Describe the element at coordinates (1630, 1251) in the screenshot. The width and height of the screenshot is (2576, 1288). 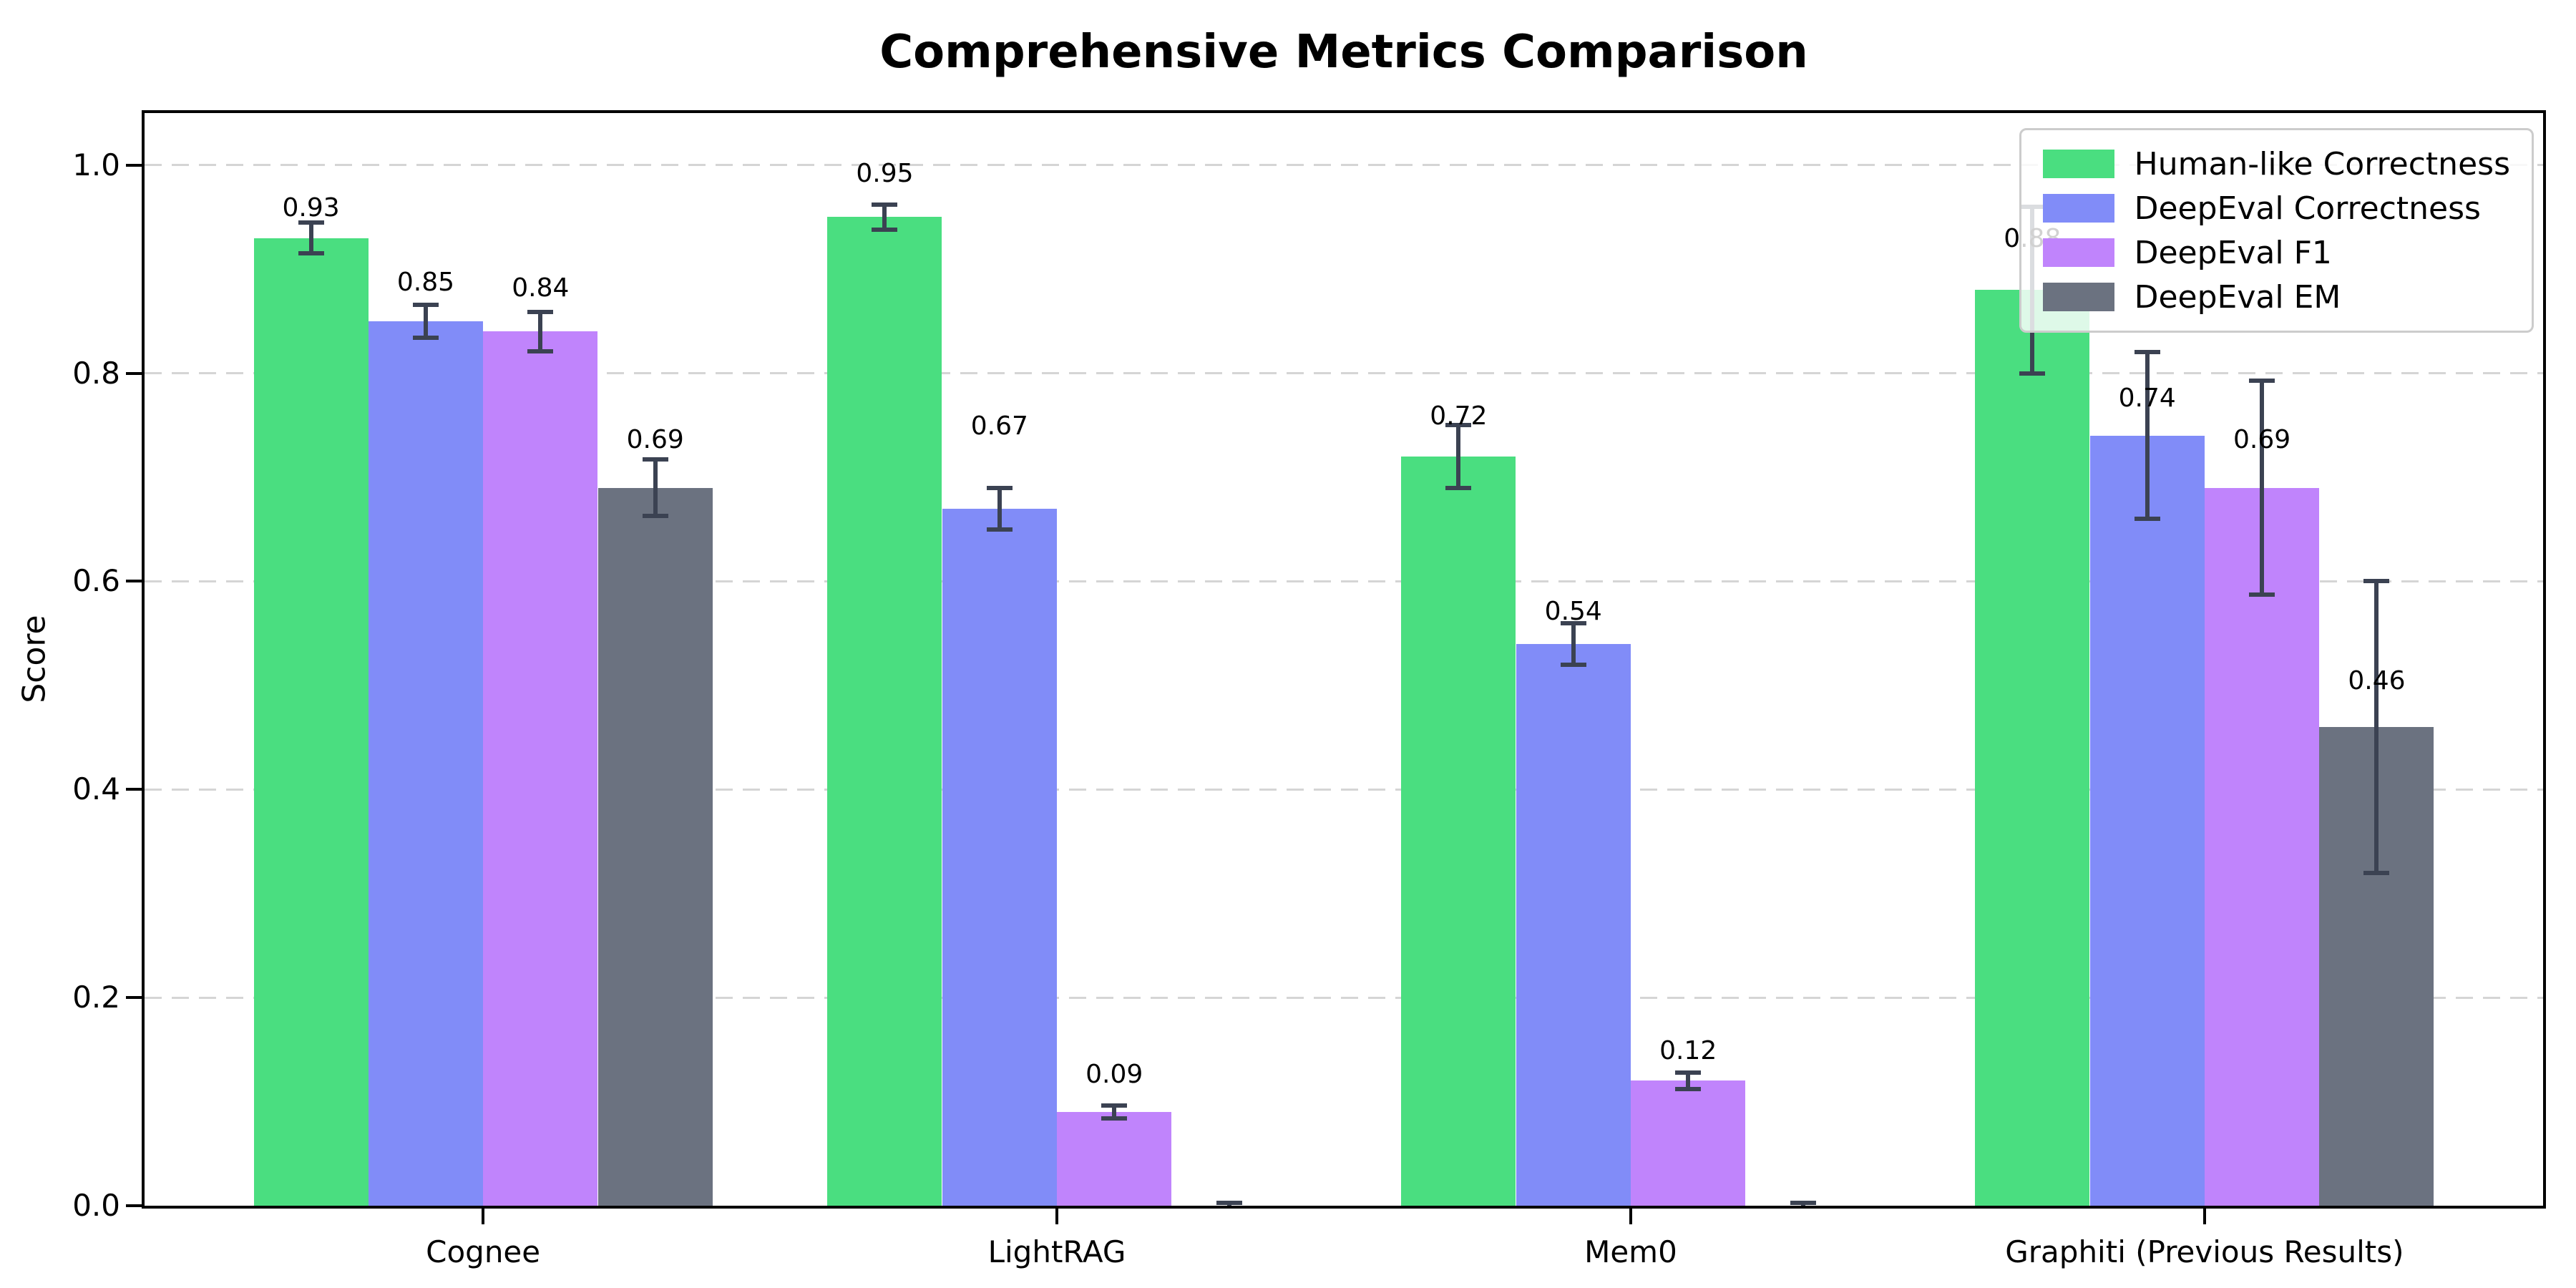
I see `x-tick-label: Mem0` at that location.